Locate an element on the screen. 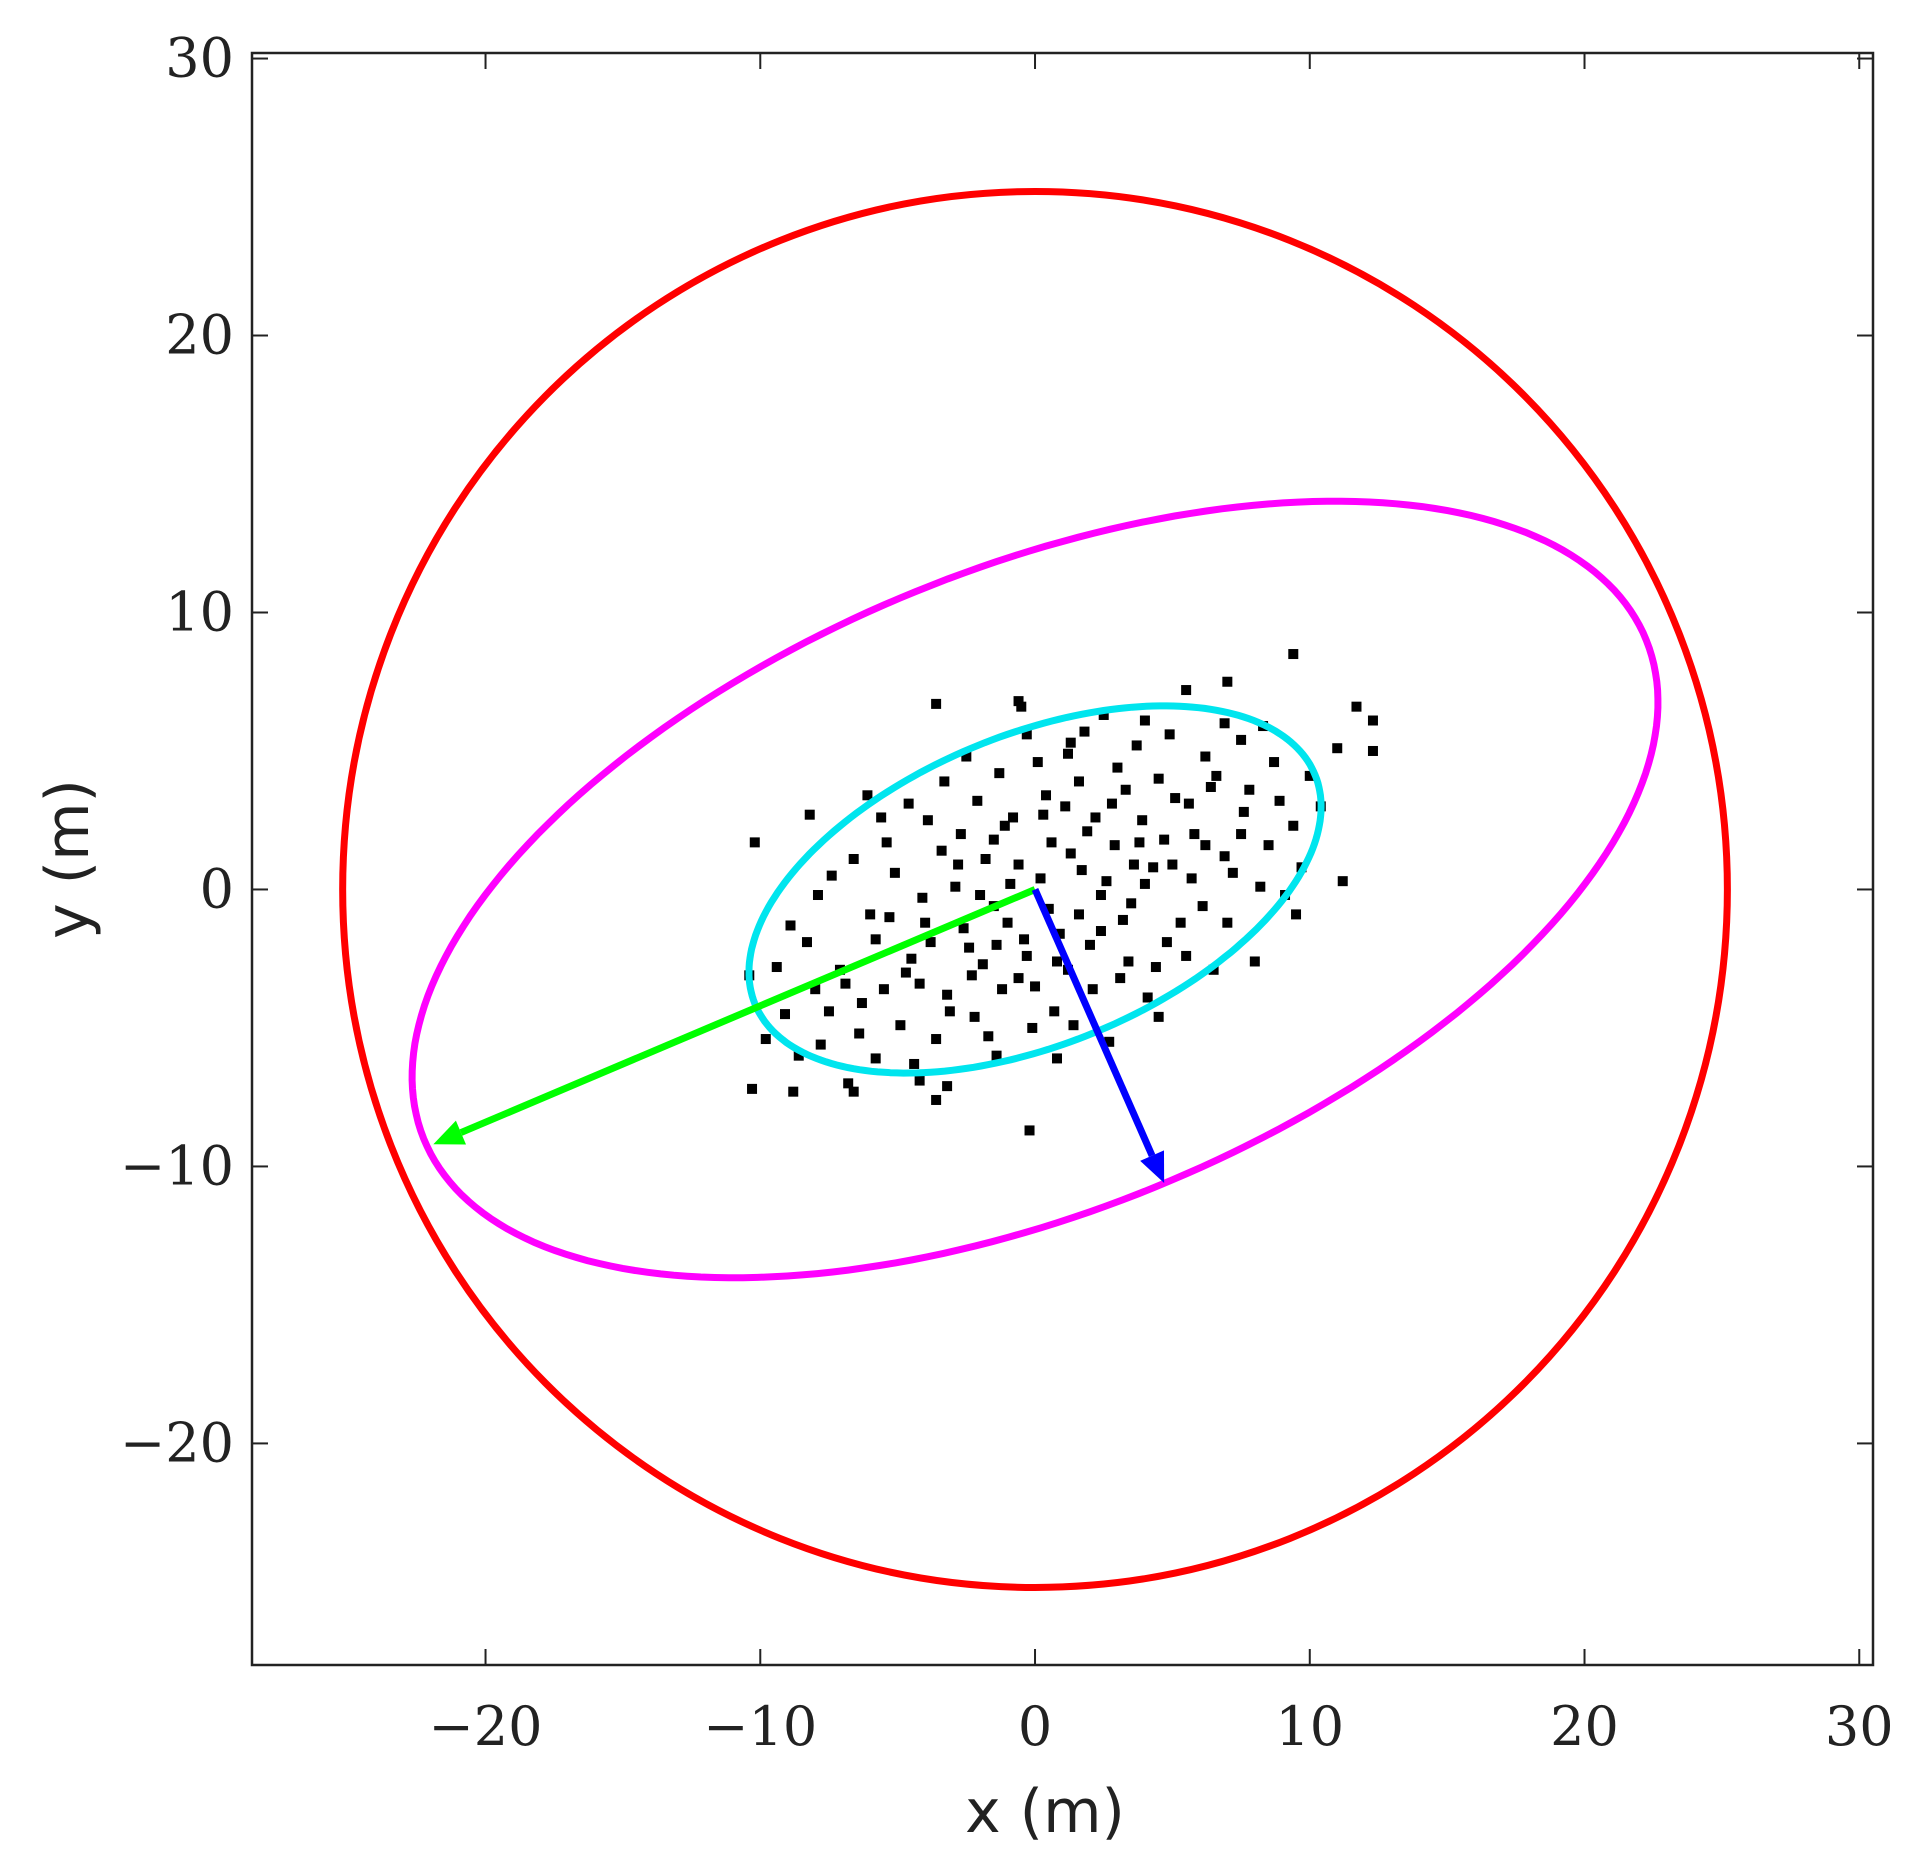 Image resolution: width=1911 pixels, height=1871 pixels. x-tick-label: −10 is located at coordinates (760, 1726).